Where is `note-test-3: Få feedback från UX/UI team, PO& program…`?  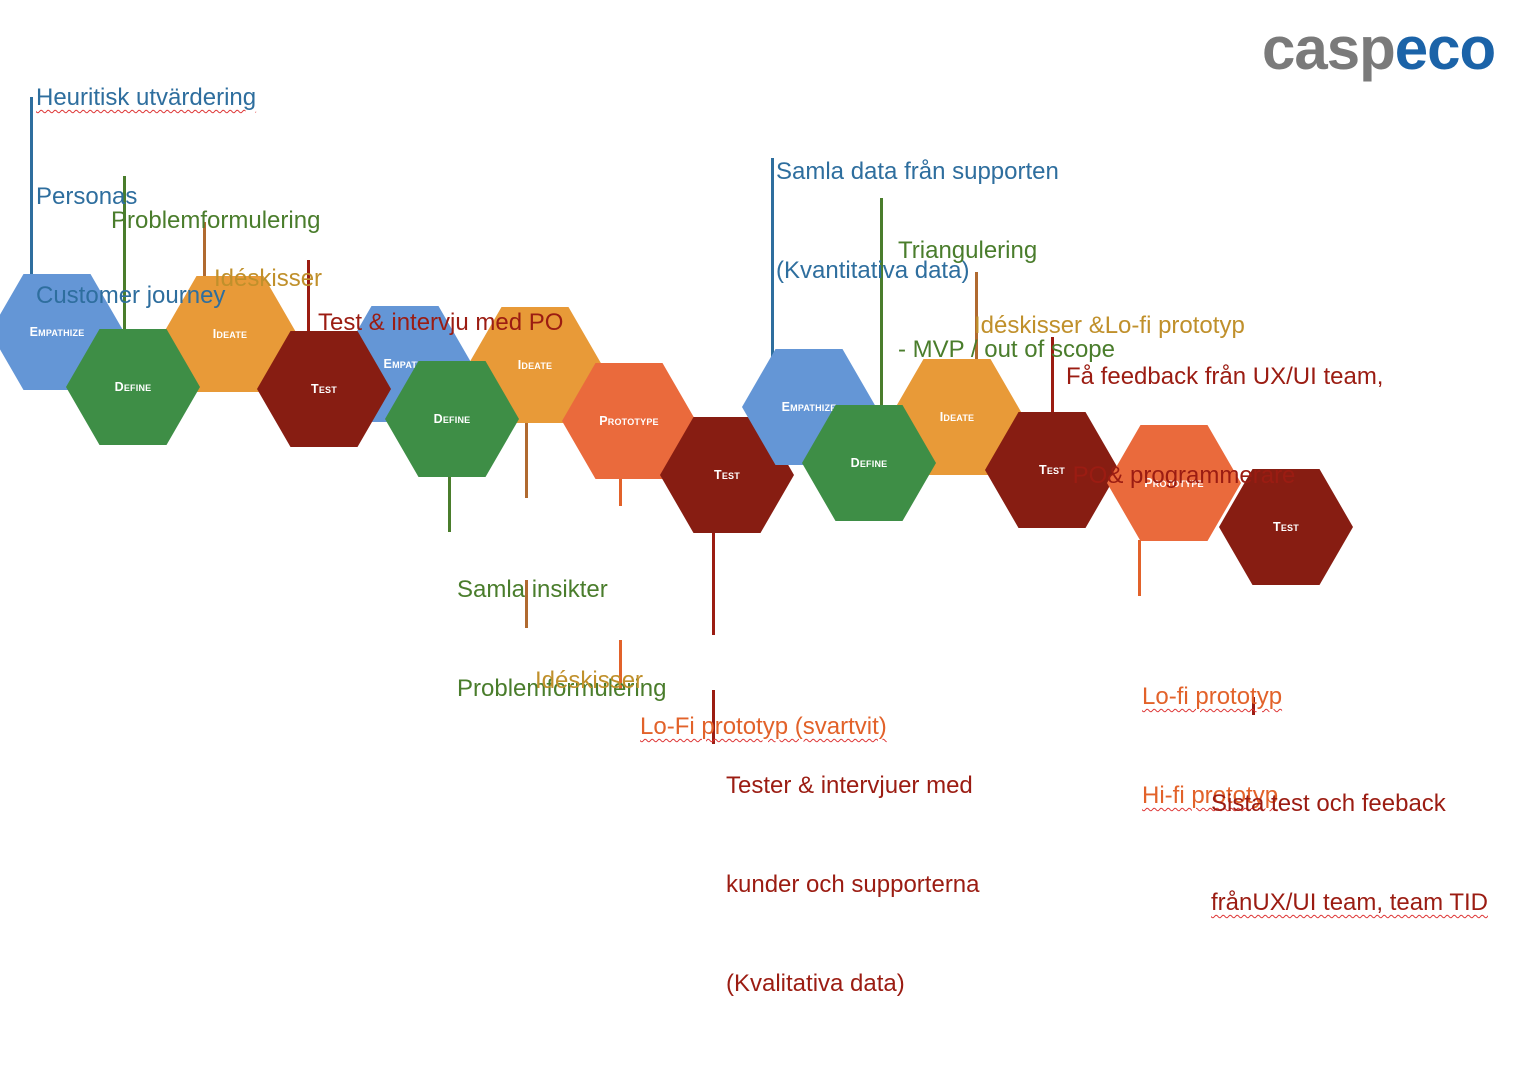 note-test-3: Få feedback från UX/UI team, PO& program… is located at coordinates (1224, 426).